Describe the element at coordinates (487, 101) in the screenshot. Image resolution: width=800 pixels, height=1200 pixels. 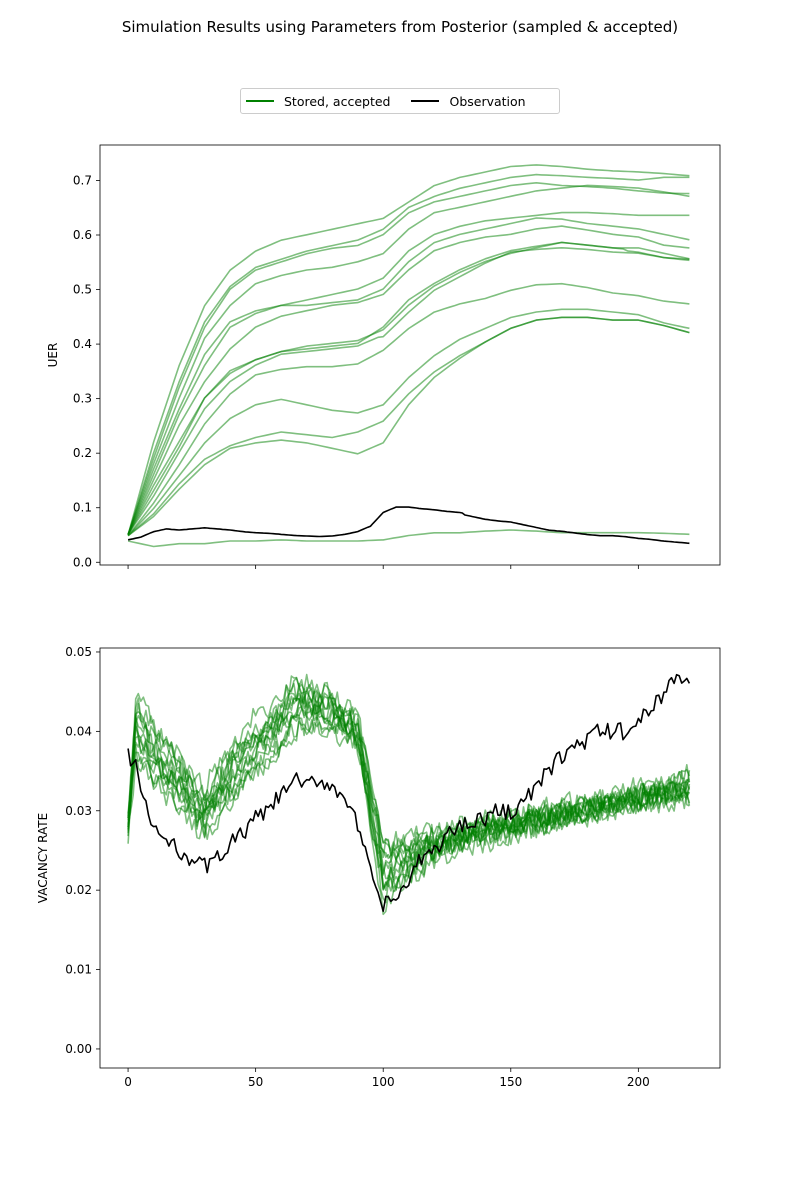
I see `legend-label-observation: Observation` at that location.